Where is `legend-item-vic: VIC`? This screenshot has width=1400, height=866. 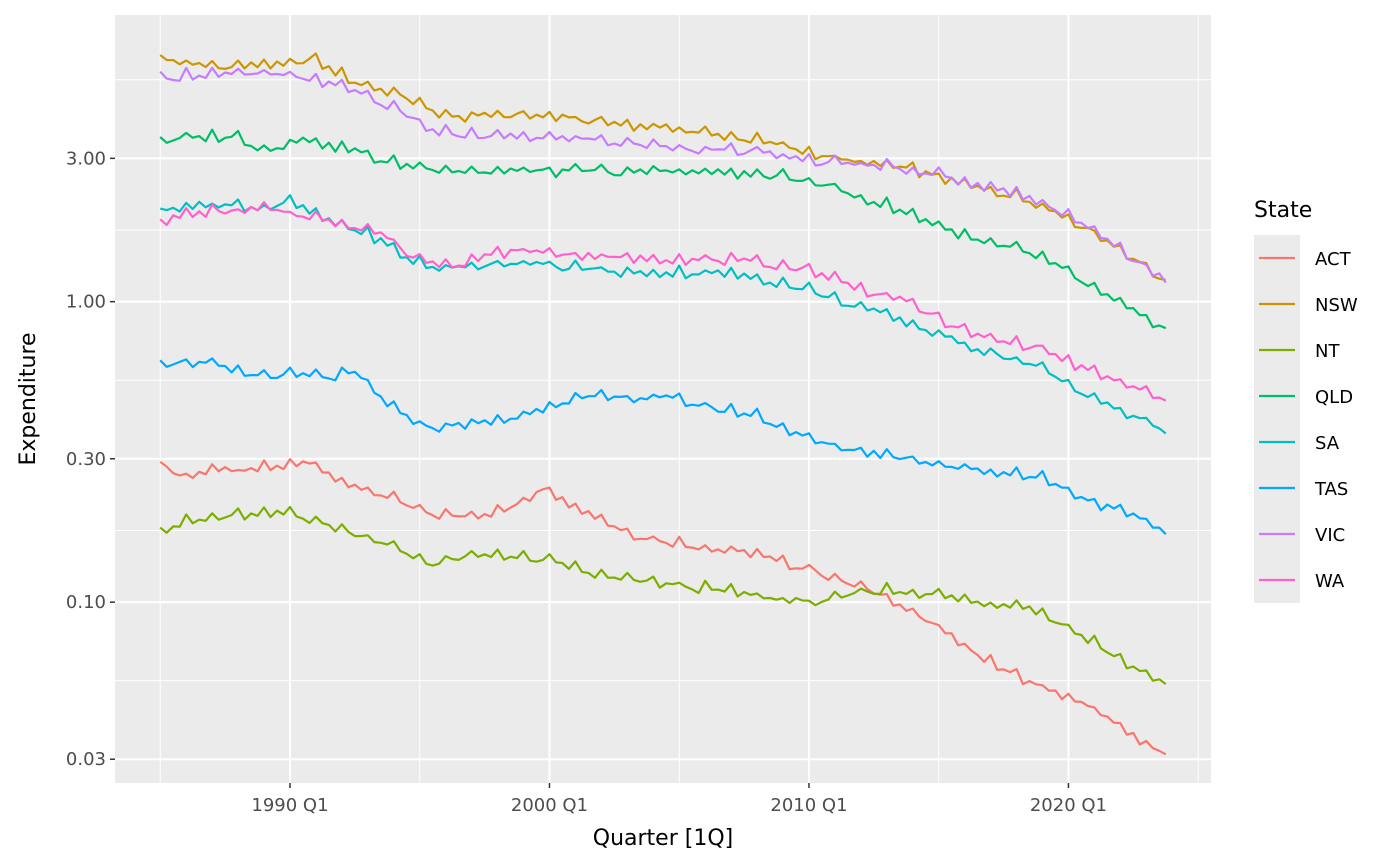
legend-item-vic: VIC is located at coordinates (1299, 534).